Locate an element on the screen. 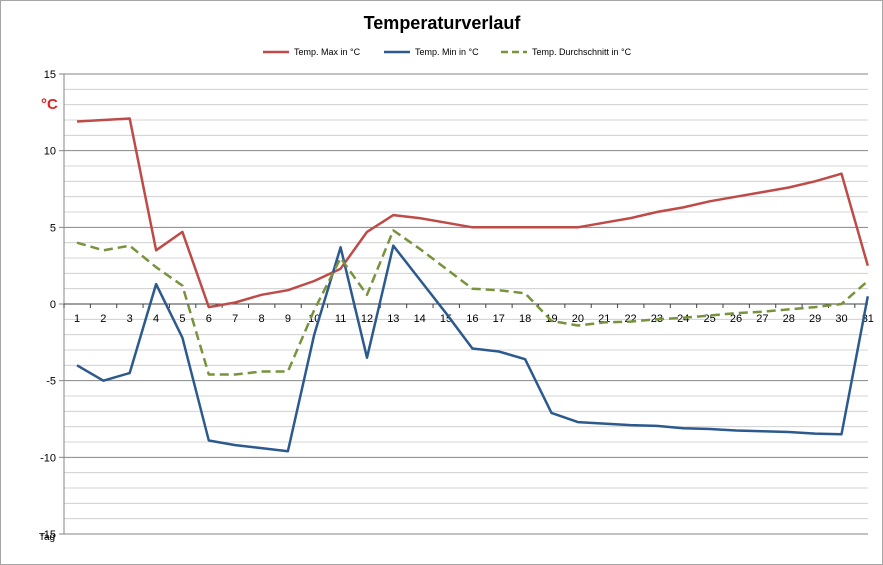 This screenshot has width=883, height=565. y-tick-label: -15 is located at coordinates (48, 535).